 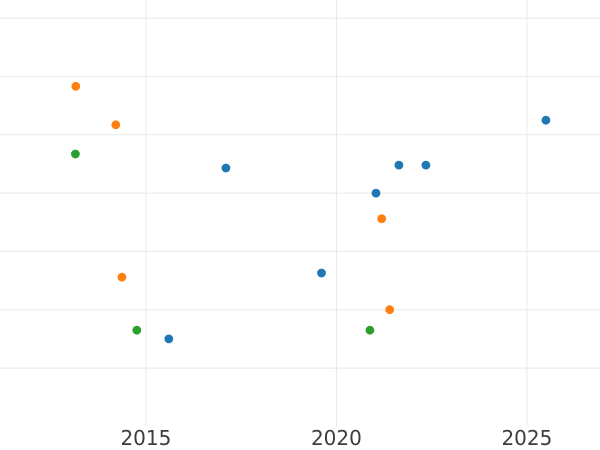 What do you see at coordinates (526, 438) in the screenshot?
I see `x-tick-label-2025: 2025` at bounding box center [526, 438].